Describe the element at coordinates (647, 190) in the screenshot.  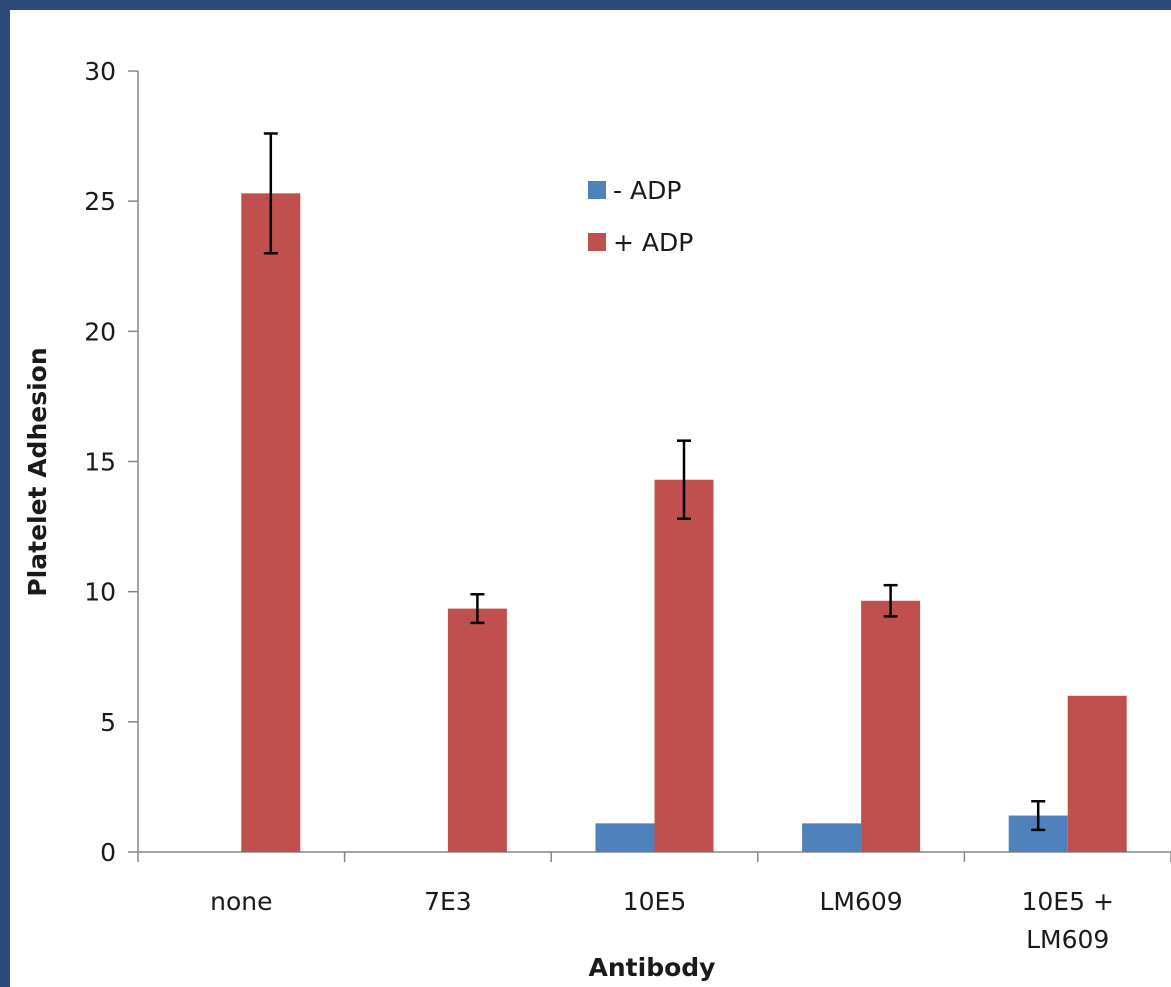
I see `legend-label: - ADP` at that location.